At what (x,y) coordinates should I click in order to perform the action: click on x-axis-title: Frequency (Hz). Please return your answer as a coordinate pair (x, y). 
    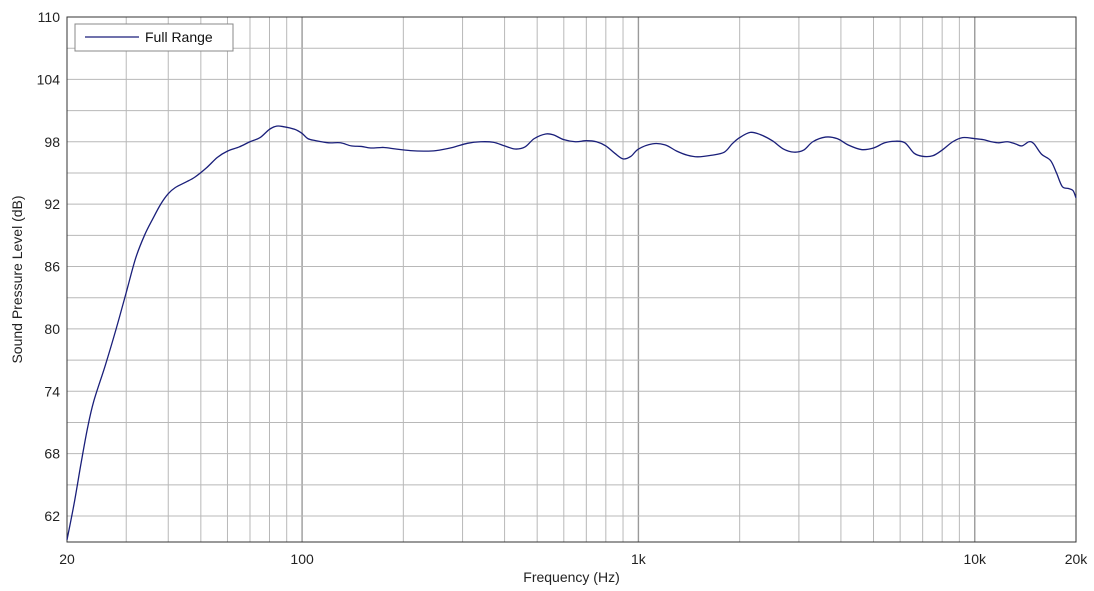
    Looking at the image, I should click on (571, 577).